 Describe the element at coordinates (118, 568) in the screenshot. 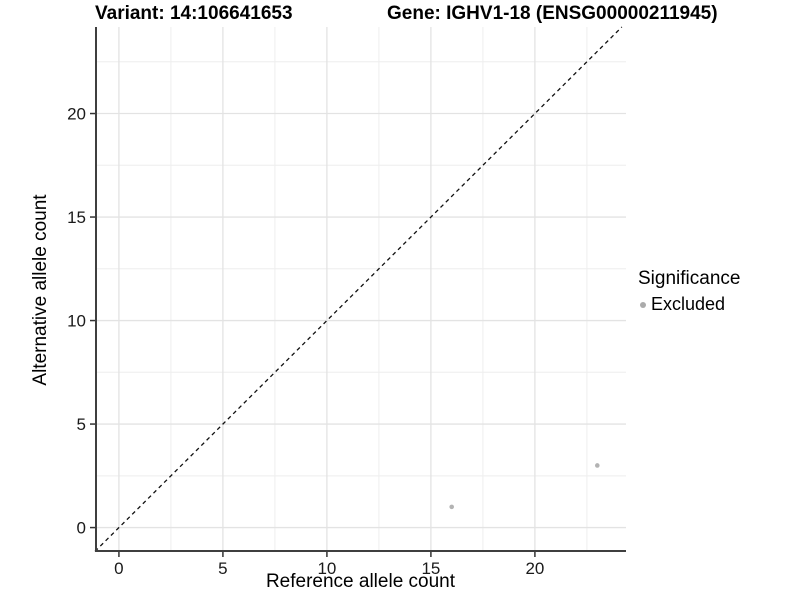

I see `x-tick-label: 0` at that location.